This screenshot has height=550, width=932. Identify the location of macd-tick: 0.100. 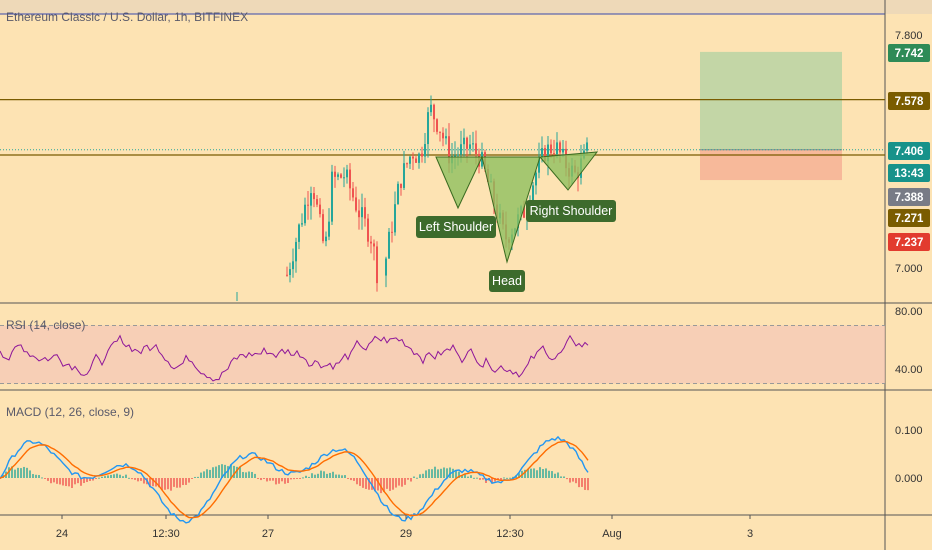
(909, 431).